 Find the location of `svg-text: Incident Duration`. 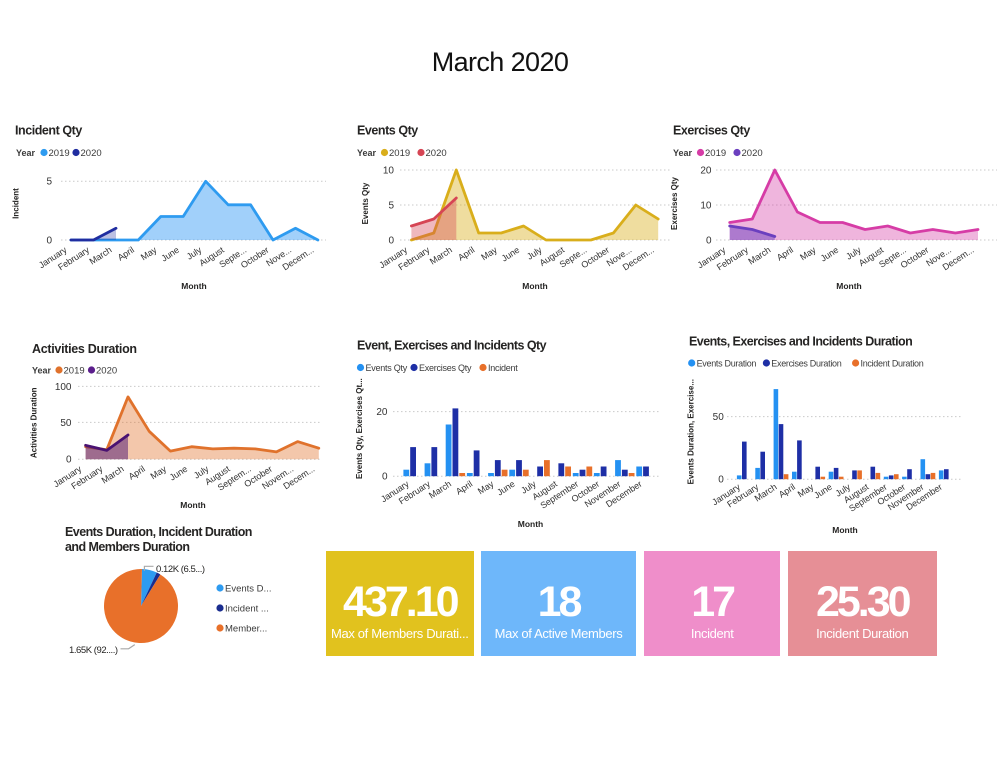

svg-text: Incident Duration is located at coordinates (892, 364).